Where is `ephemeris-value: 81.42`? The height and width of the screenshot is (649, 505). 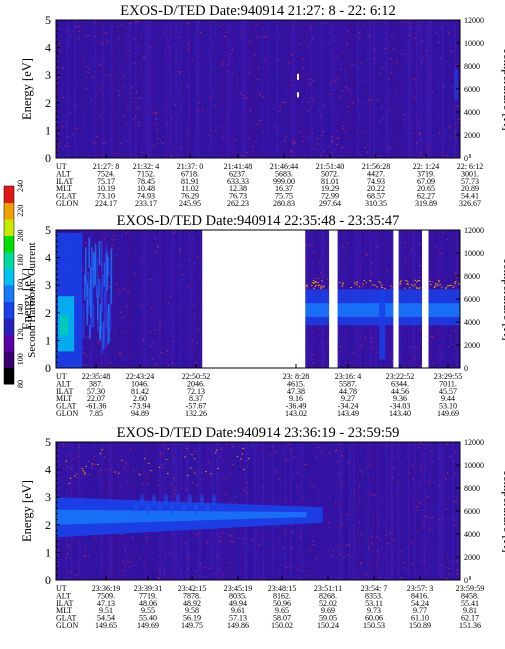
ephemeris-value: 81.42 is located at coordinates (140, 391).